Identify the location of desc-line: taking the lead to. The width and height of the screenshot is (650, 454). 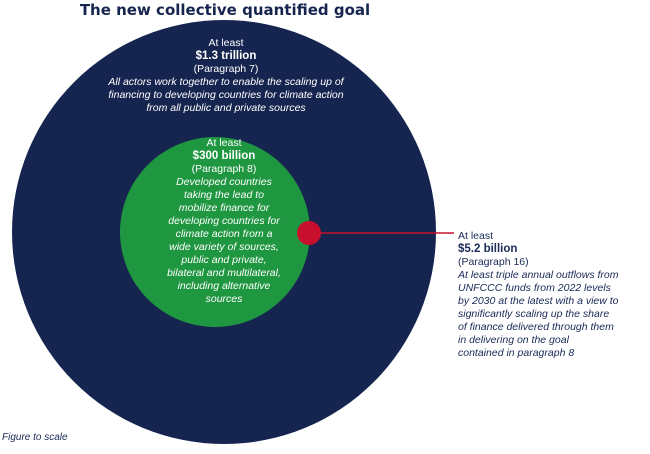
(224, 195).